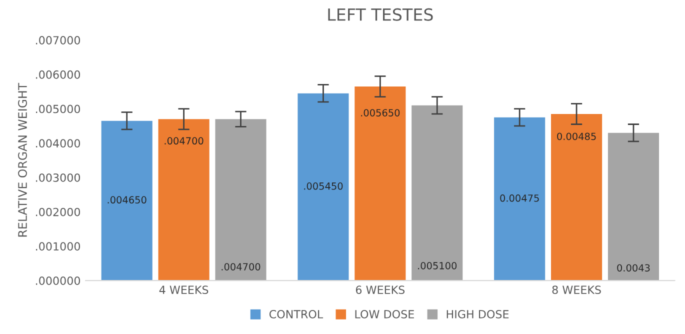 The width and height of the screenshot is (685, 334). I want to click on data-label: .005100, so click(437, 266).